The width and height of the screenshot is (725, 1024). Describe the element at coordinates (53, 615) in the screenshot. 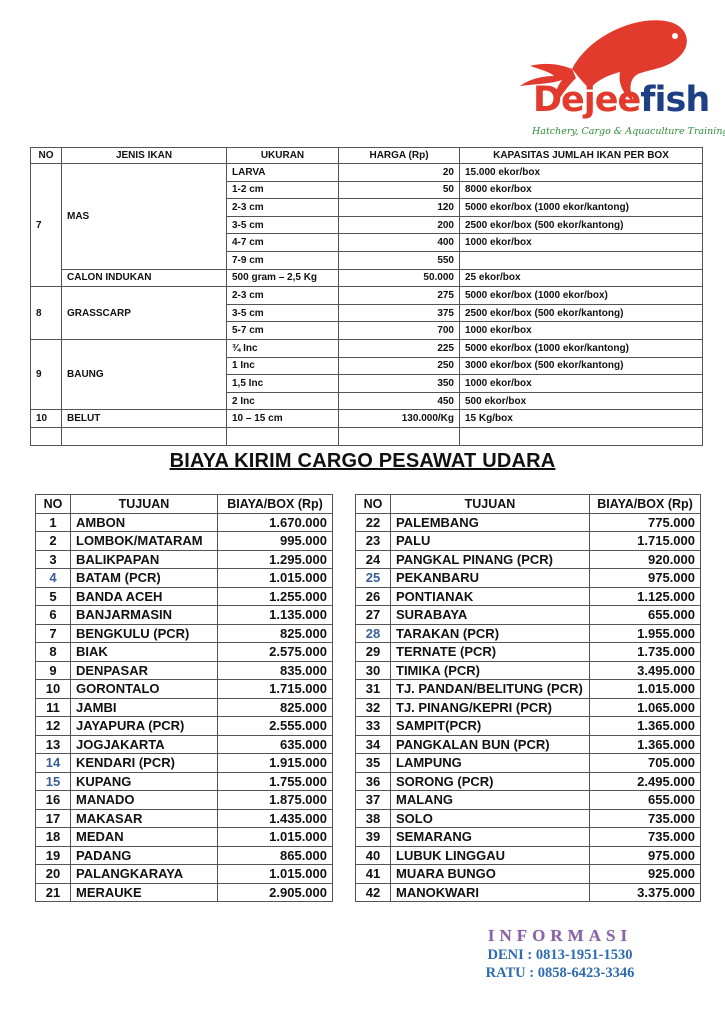

I see `no-cell: 6` at that location.